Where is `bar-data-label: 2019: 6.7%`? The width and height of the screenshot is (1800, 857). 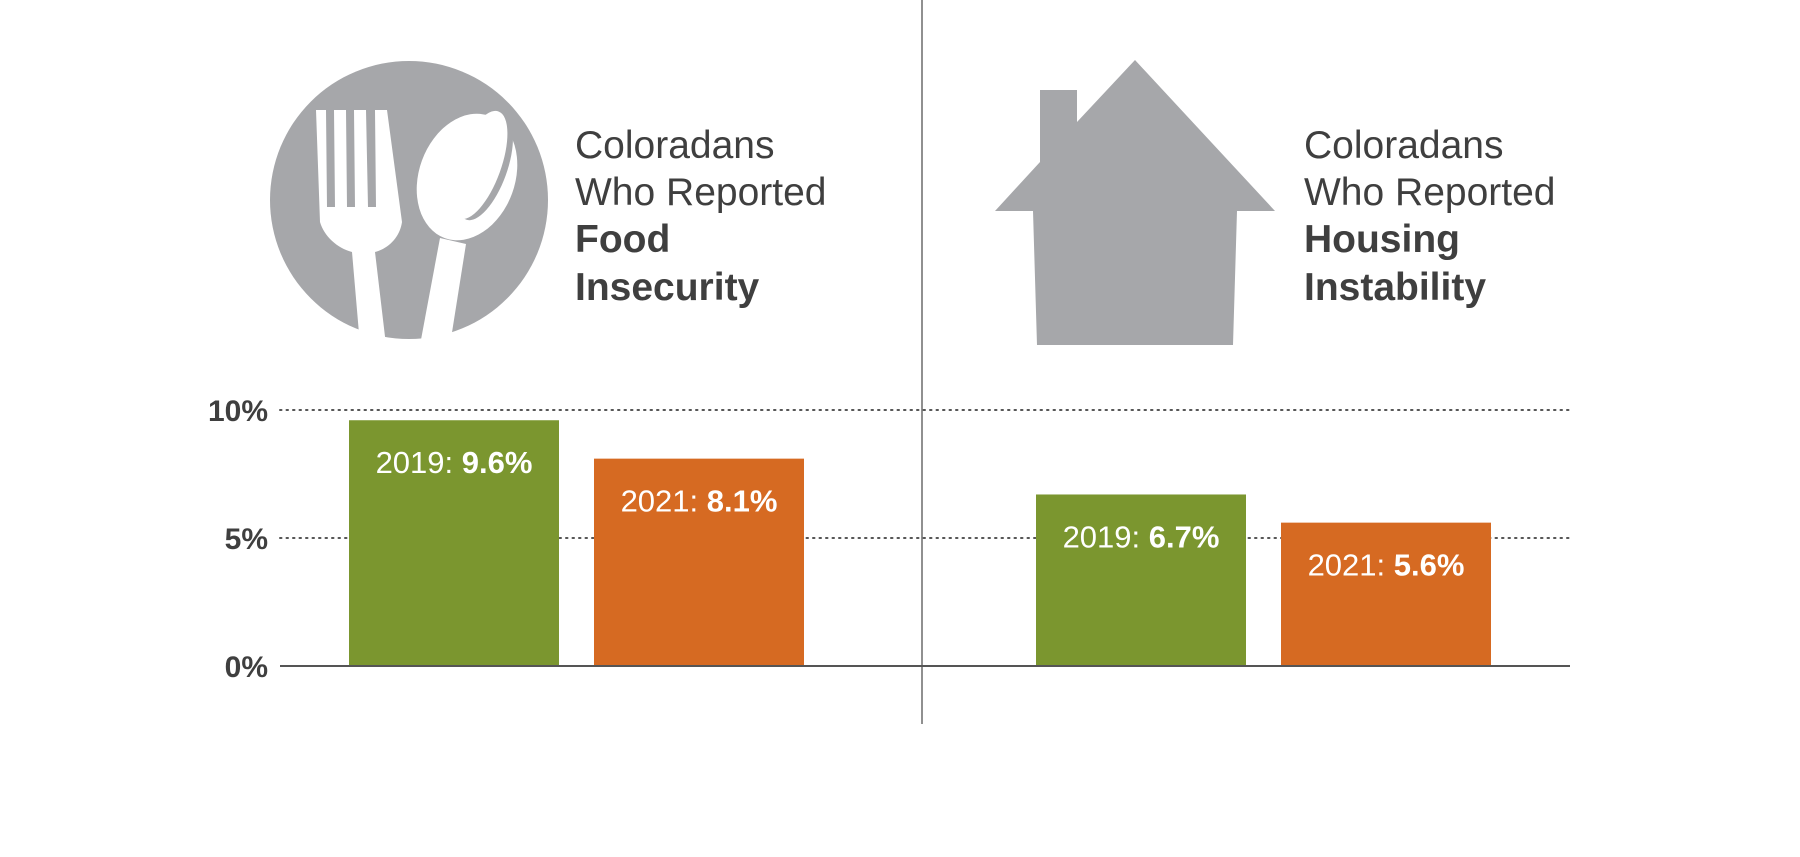
bar-data-label: 2019: 6.7% is located at coordinates (1141, 536).